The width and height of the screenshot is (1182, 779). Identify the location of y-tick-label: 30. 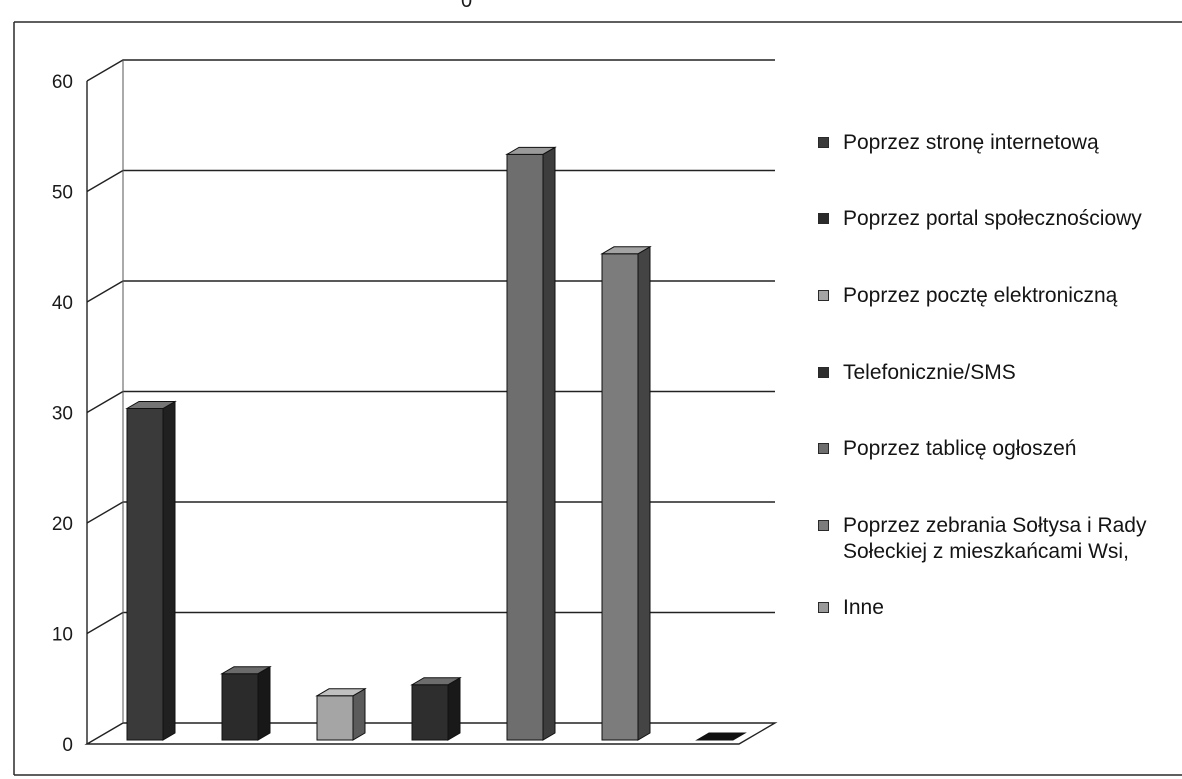
(62, 414).